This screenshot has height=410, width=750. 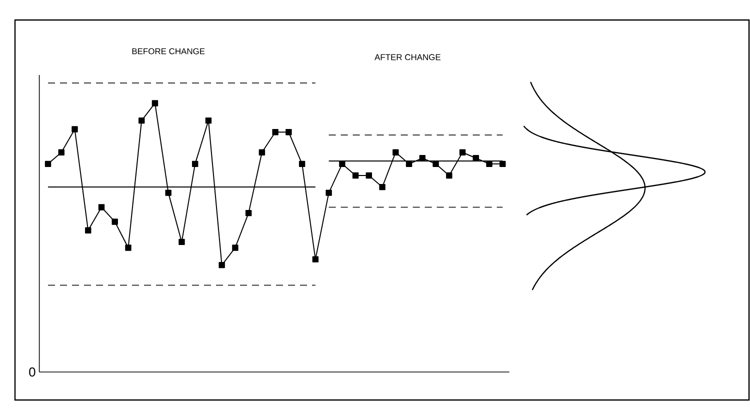 I want to click on text: 0, so click(x=32, y=372).